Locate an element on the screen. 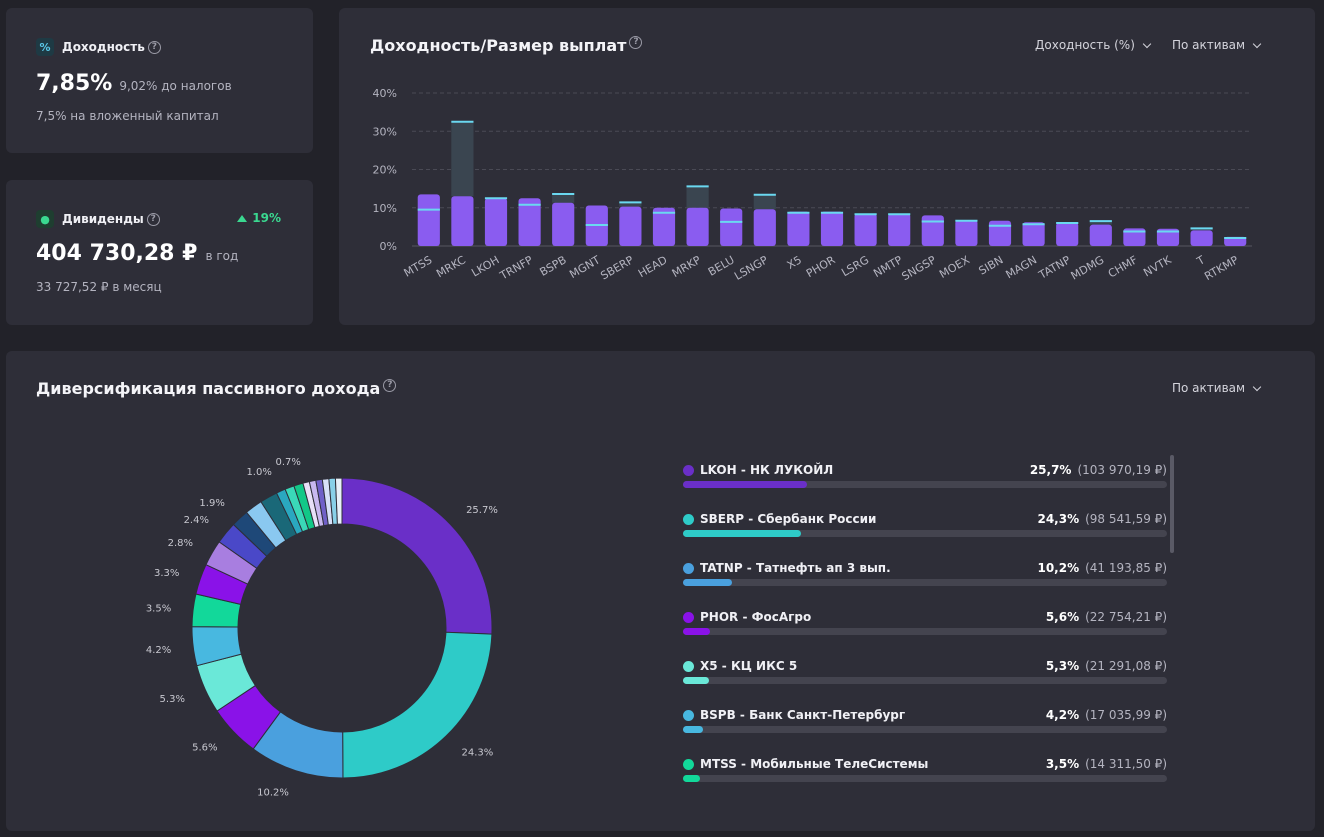  legend-item-name: X5 - КЦ ИКС 5 is located at coordinates (749, 666).